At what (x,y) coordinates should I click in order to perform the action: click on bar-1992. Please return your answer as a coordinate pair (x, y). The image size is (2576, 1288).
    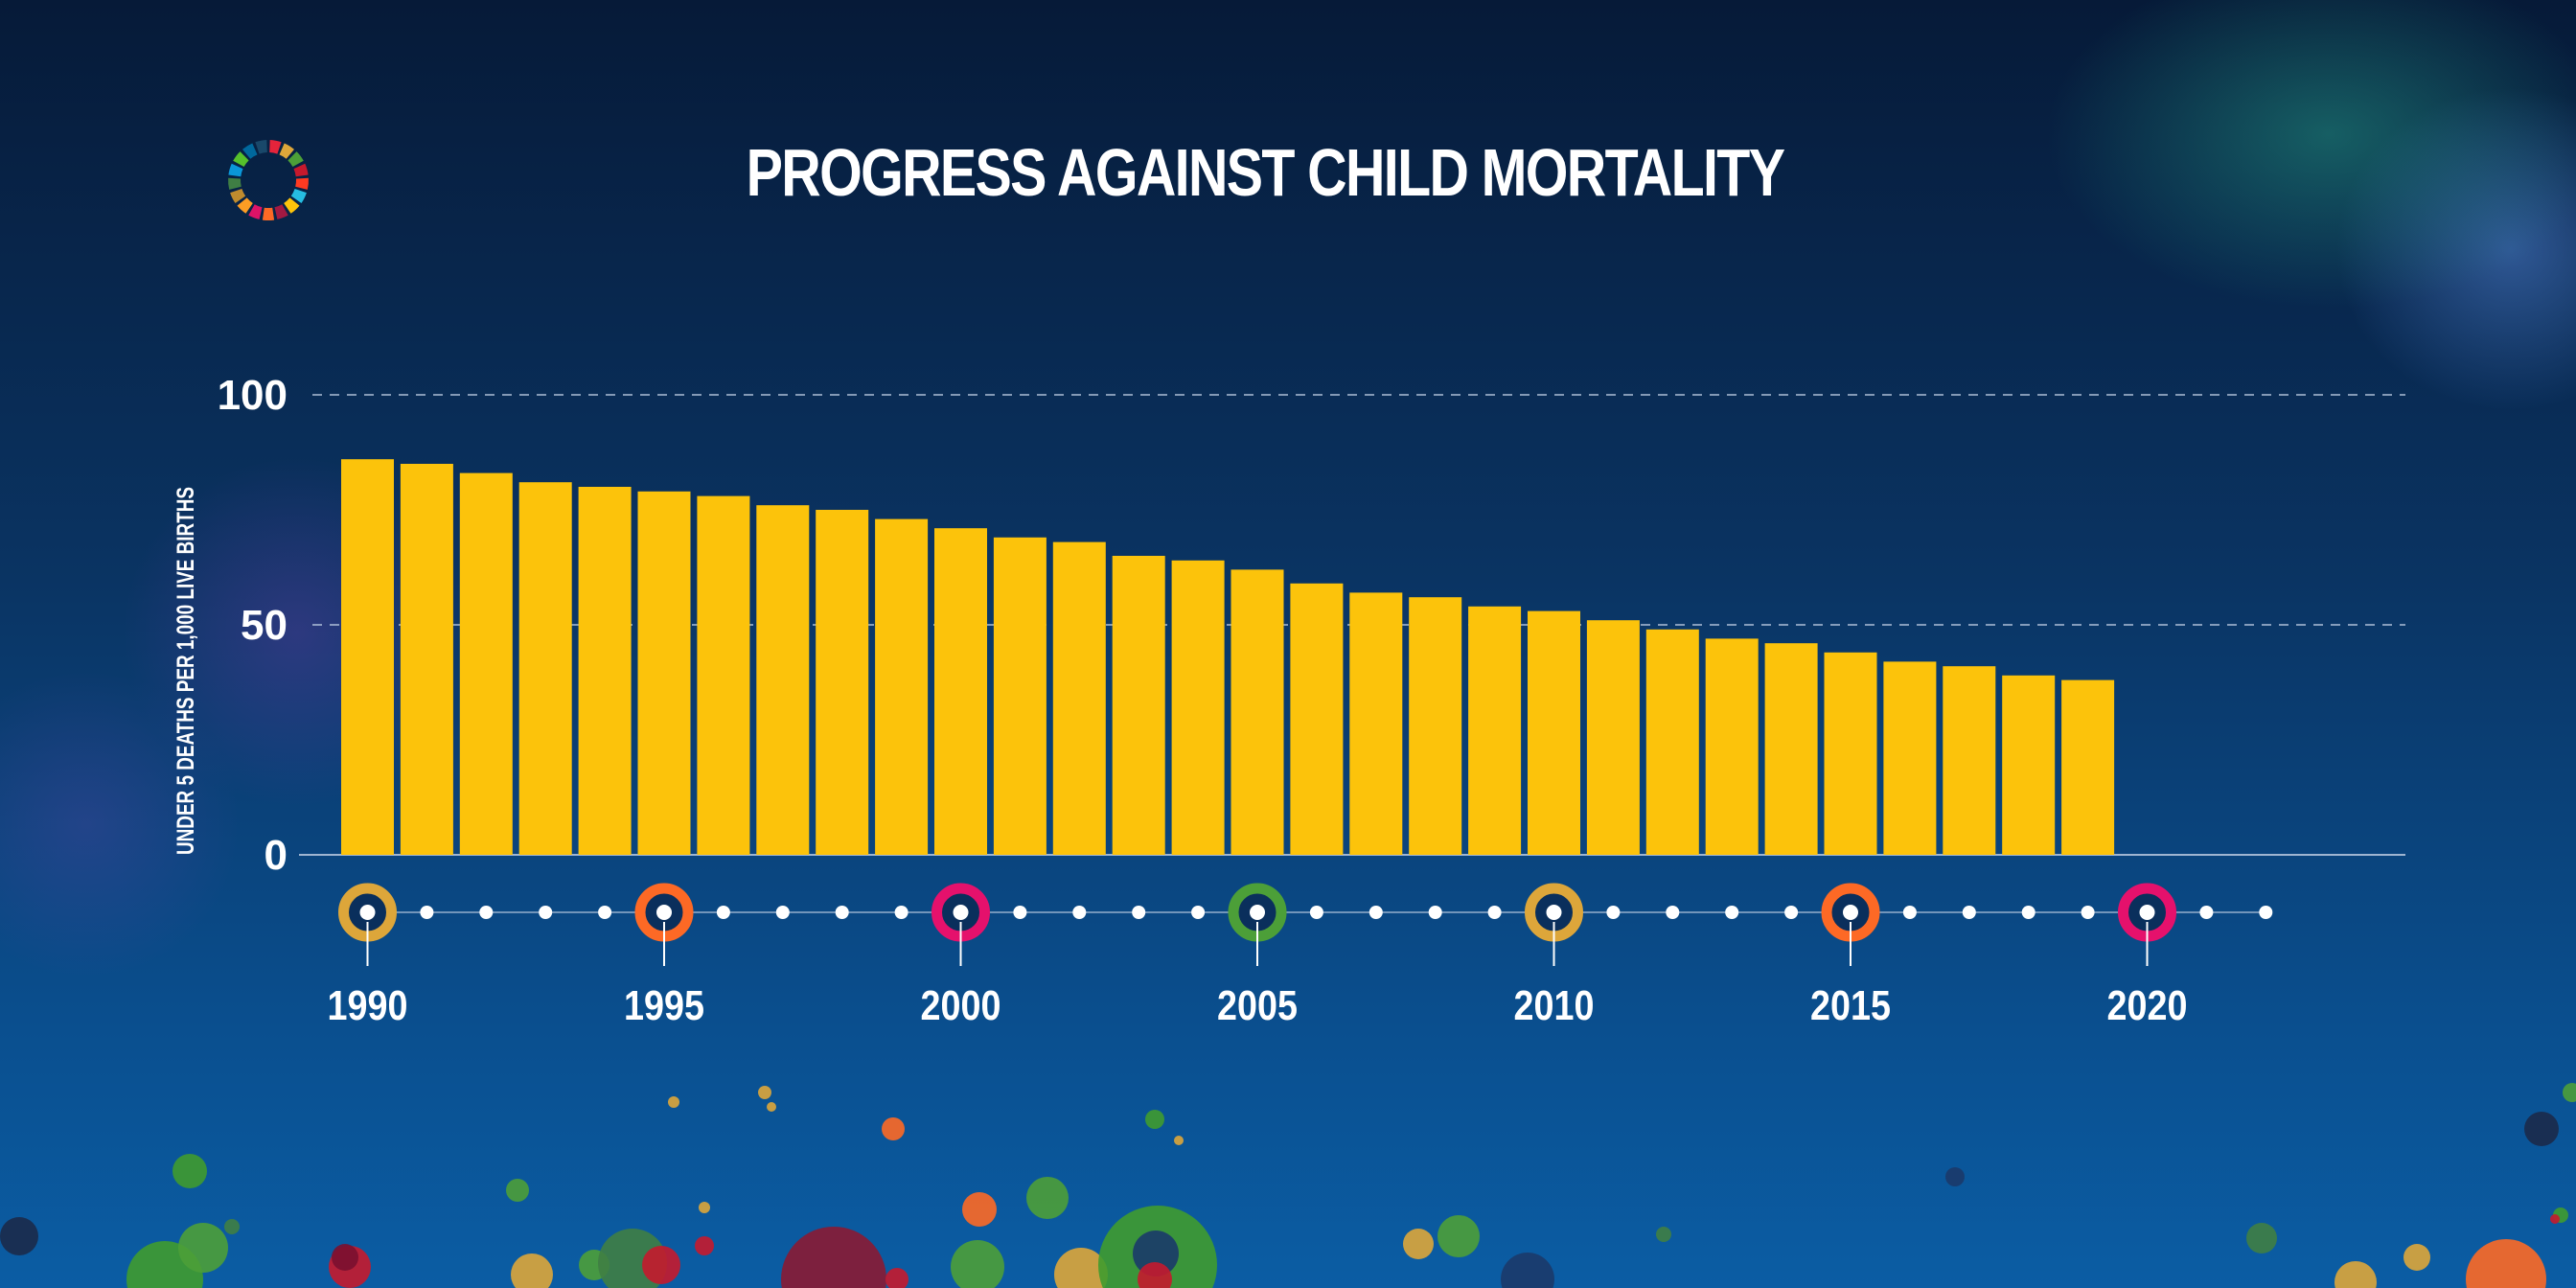
    Looking at the image, I should click on (486, 663).